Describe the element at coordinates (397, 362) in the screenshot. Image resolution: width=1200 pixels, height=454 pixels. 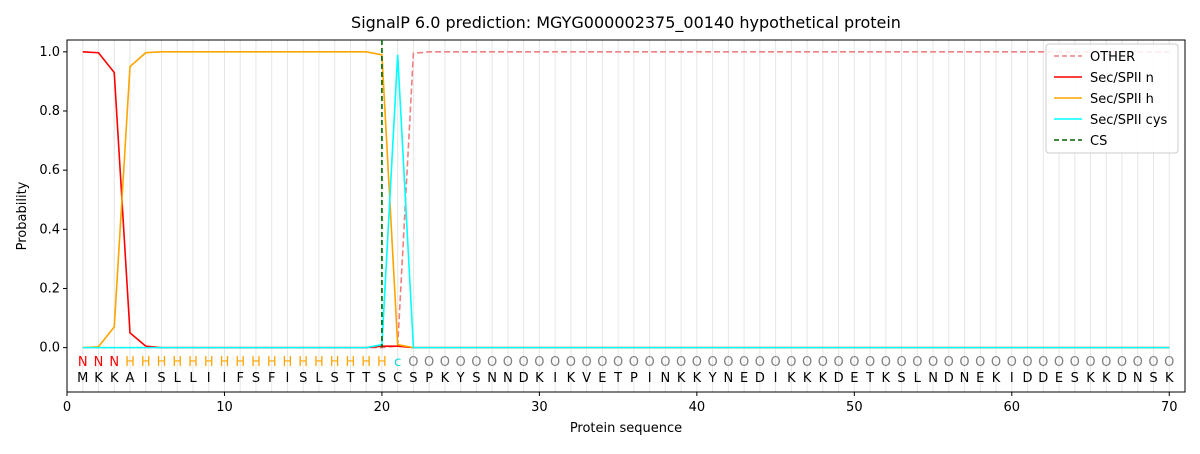
I see `residue-label-state: c` at that location.